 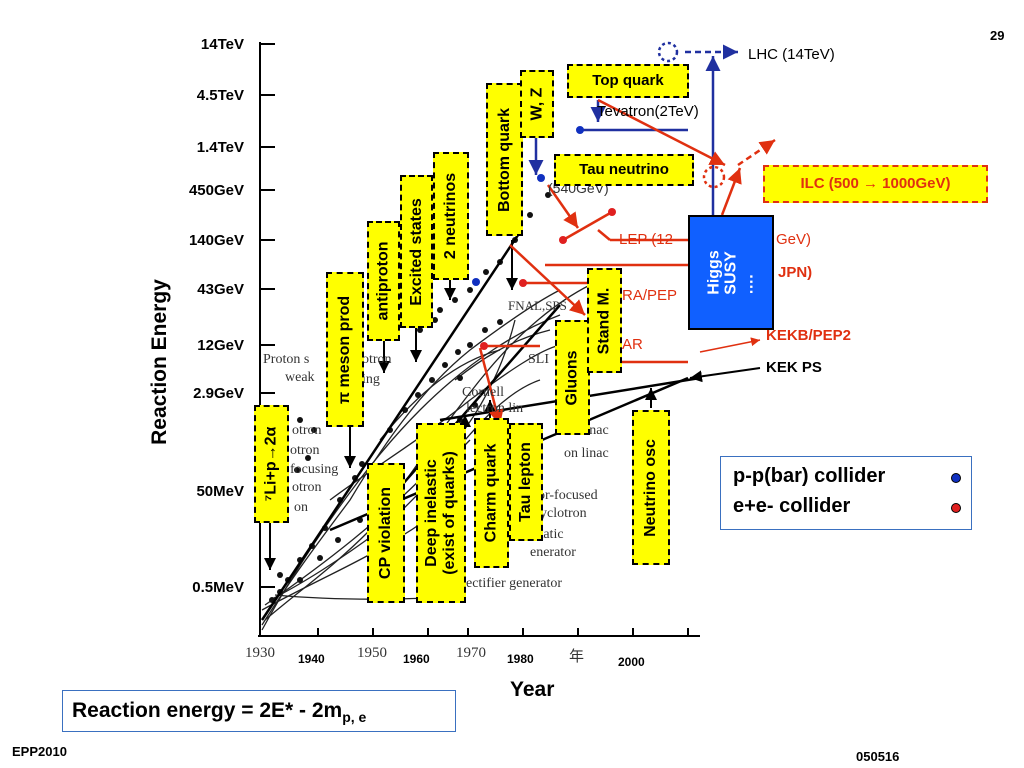 I want to click on box-higgs-susy: Higgs SUSY …., so click(x=731, y=272).